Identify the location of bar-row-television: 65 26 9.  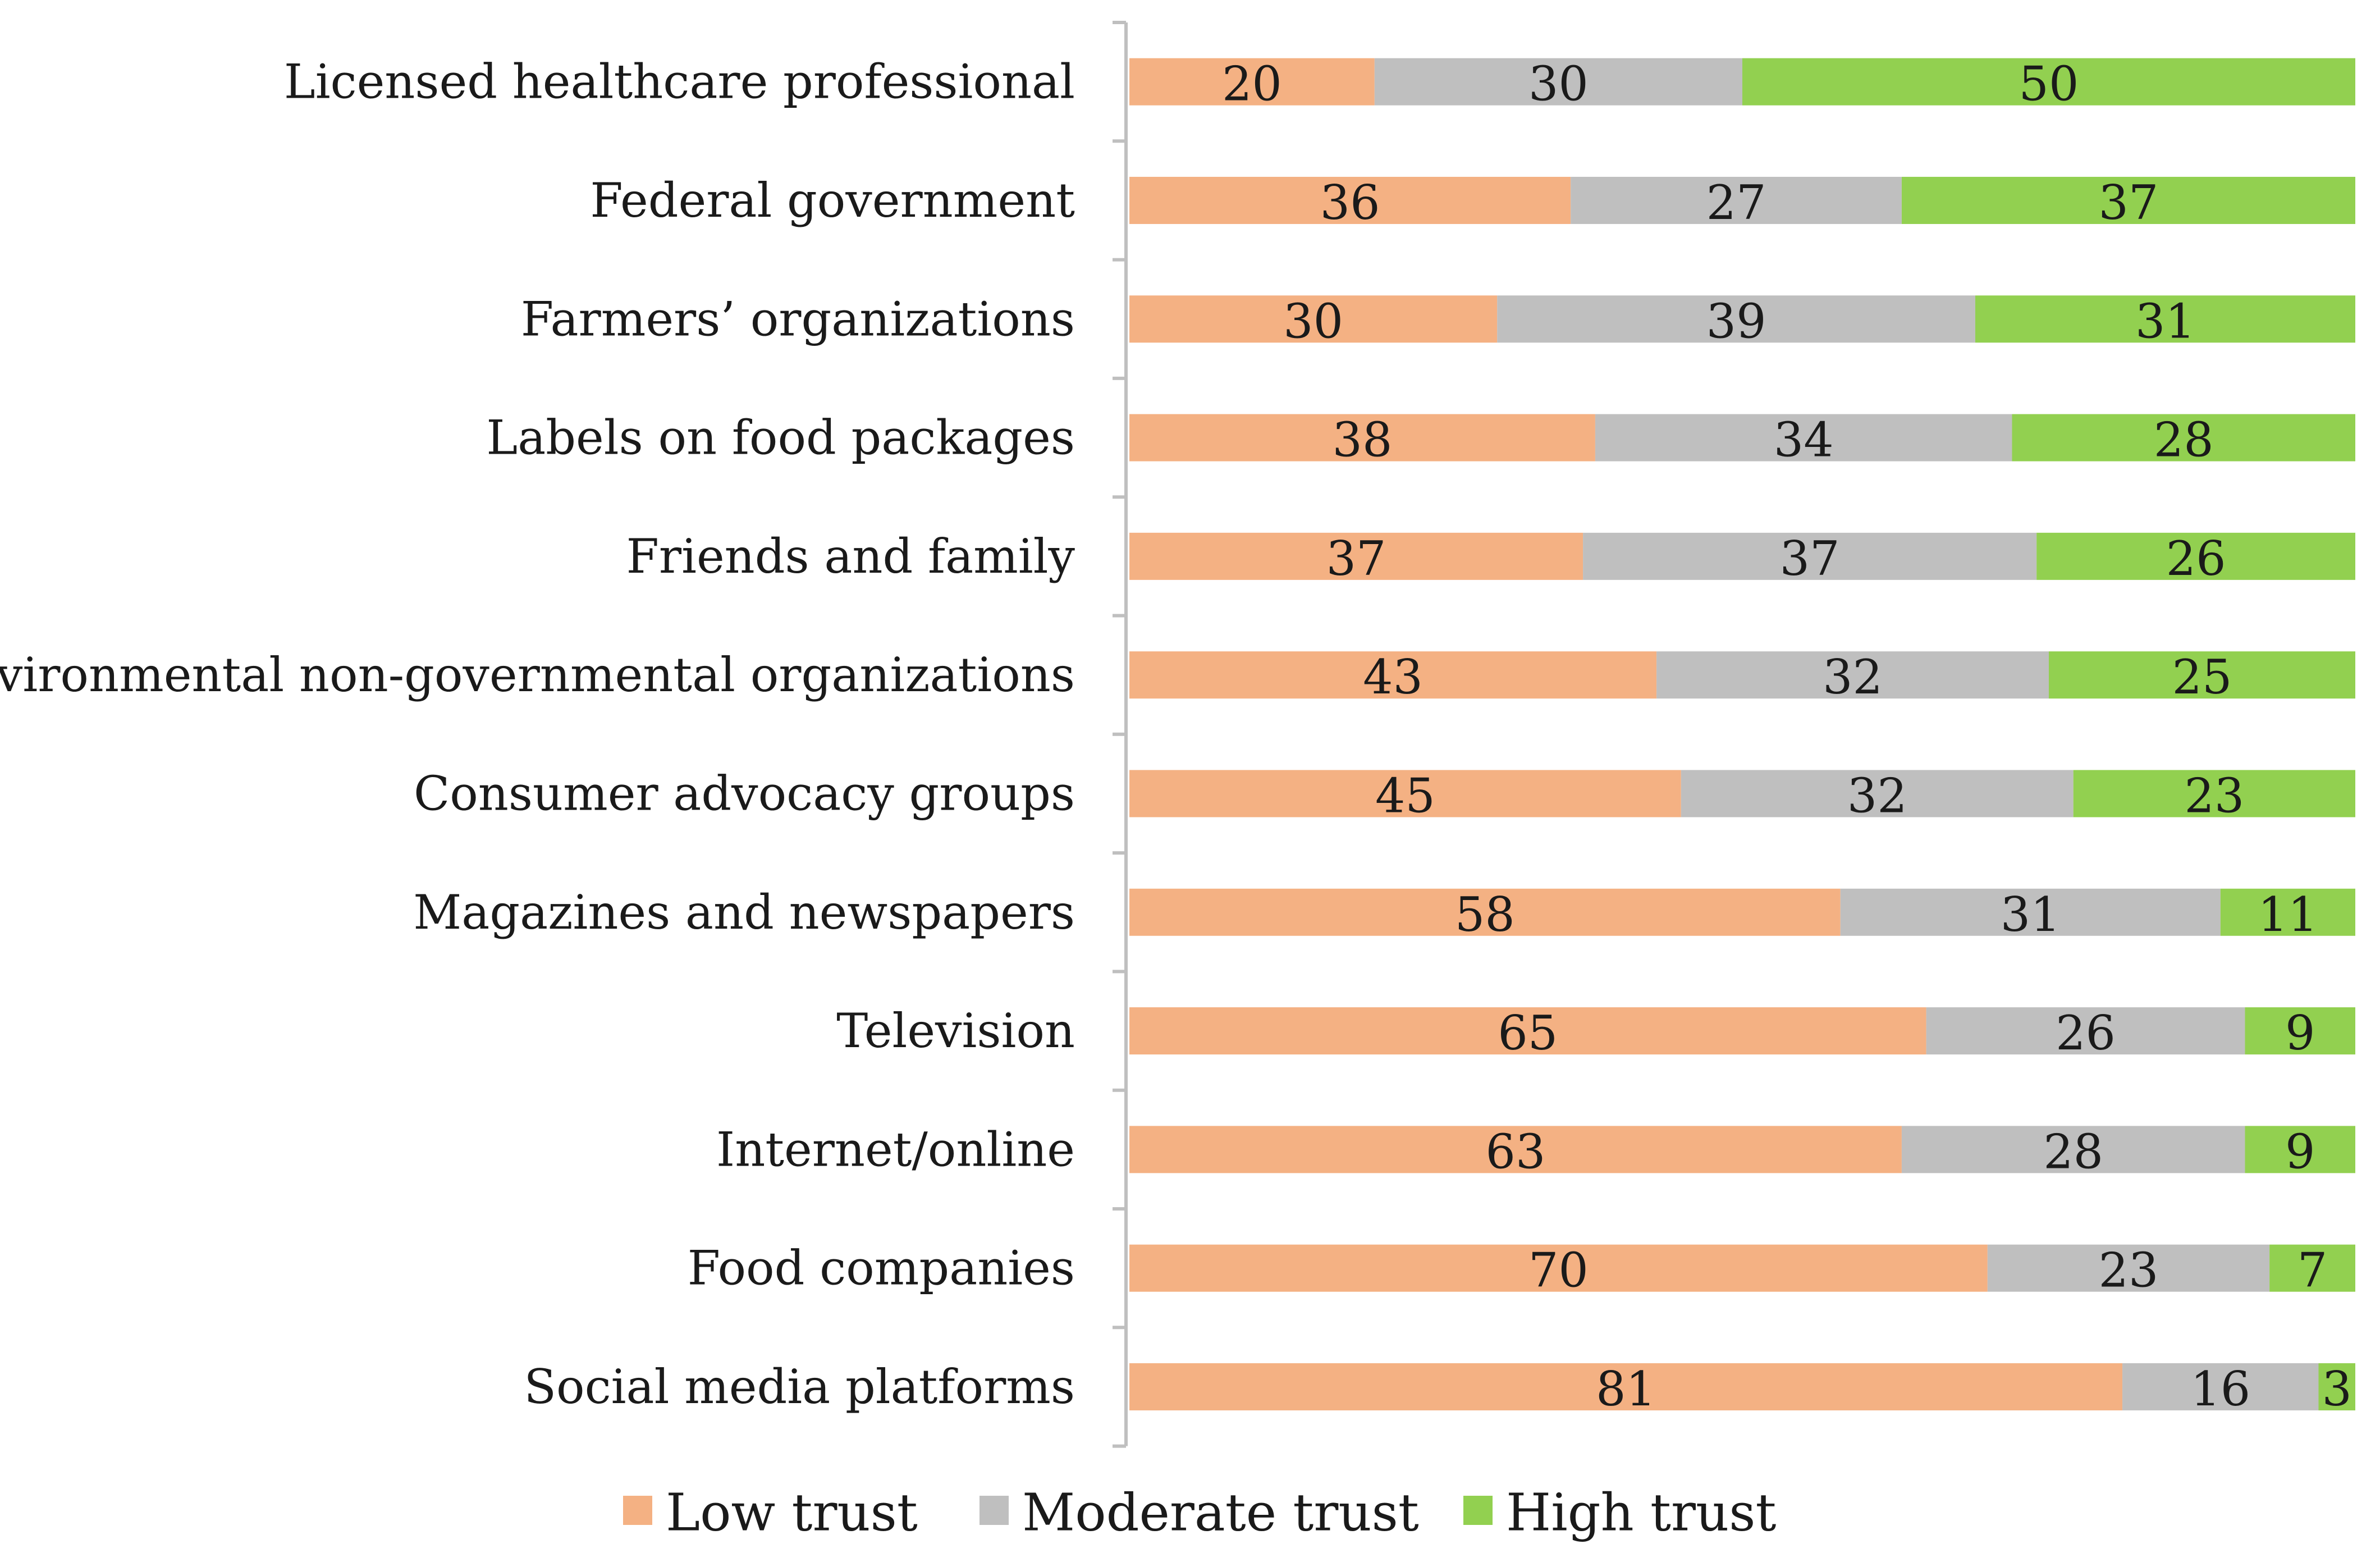
(1742, 1033).